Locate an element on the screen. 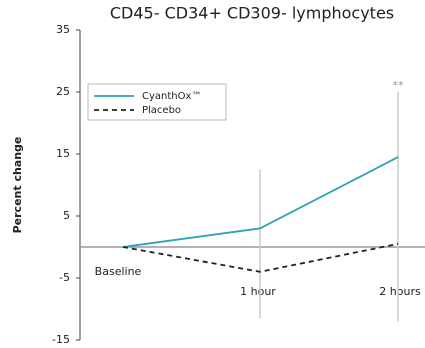 The image size is (425, 348). legend-label: CyanthOx™ is located at coordinates (171, 96).